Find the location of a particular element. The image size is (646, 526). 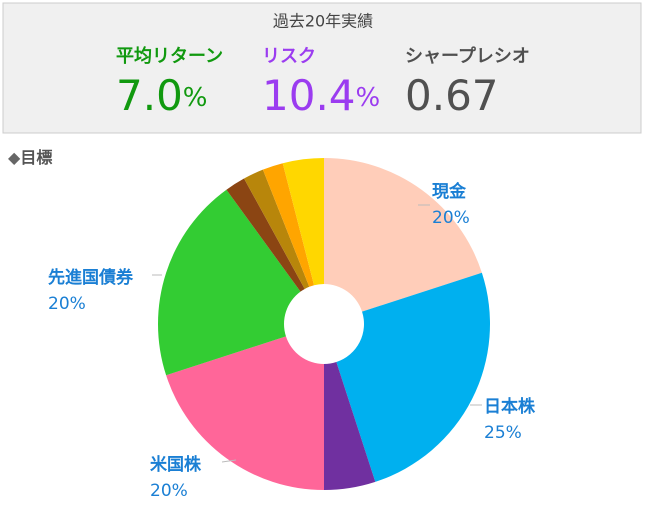

section-title: ◆目標 is located at coordinates (30, 157).